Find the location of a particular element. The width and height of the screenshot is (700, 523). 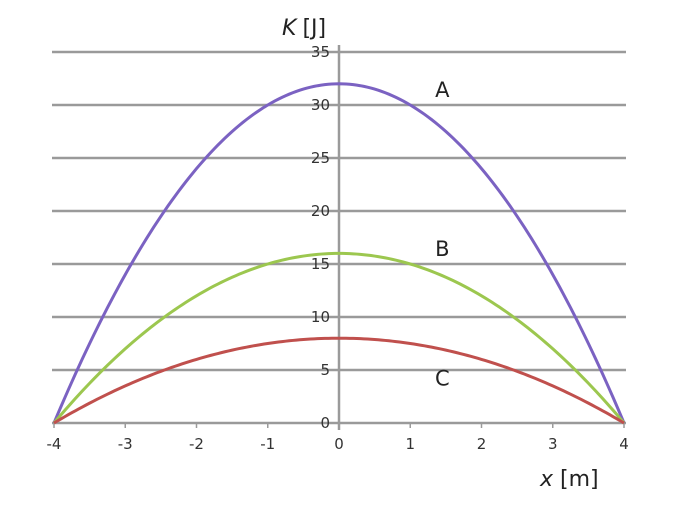

y-axis-label: K [J] is located at coordinates (304, 28).